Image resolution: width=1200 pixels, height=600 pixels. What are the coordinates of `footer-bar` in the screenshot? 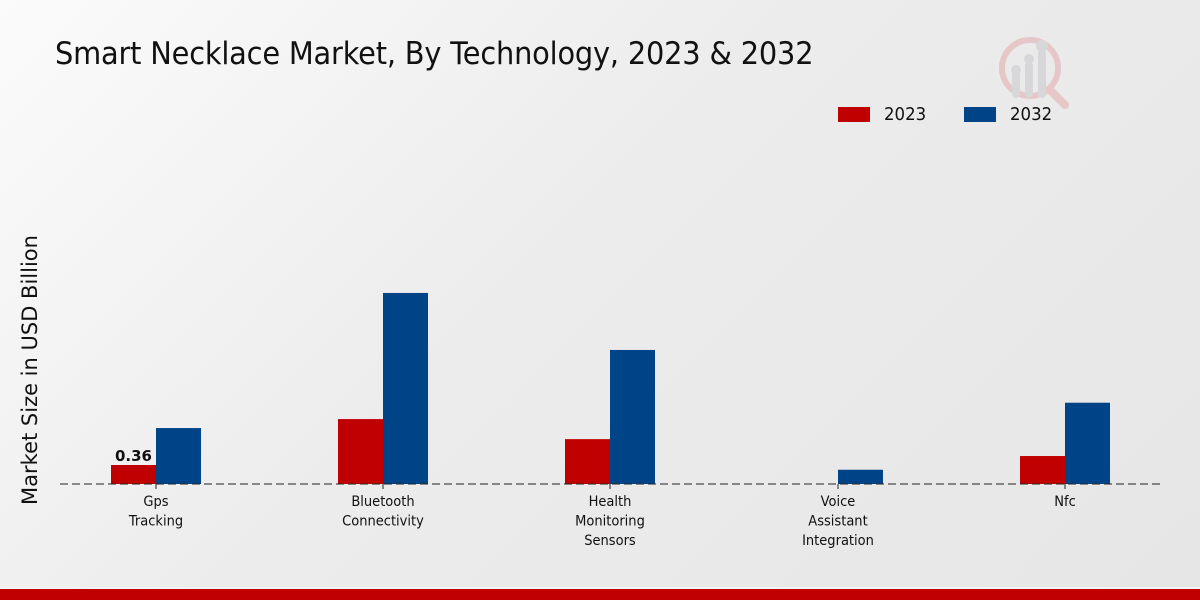 It's located at (600, 594).